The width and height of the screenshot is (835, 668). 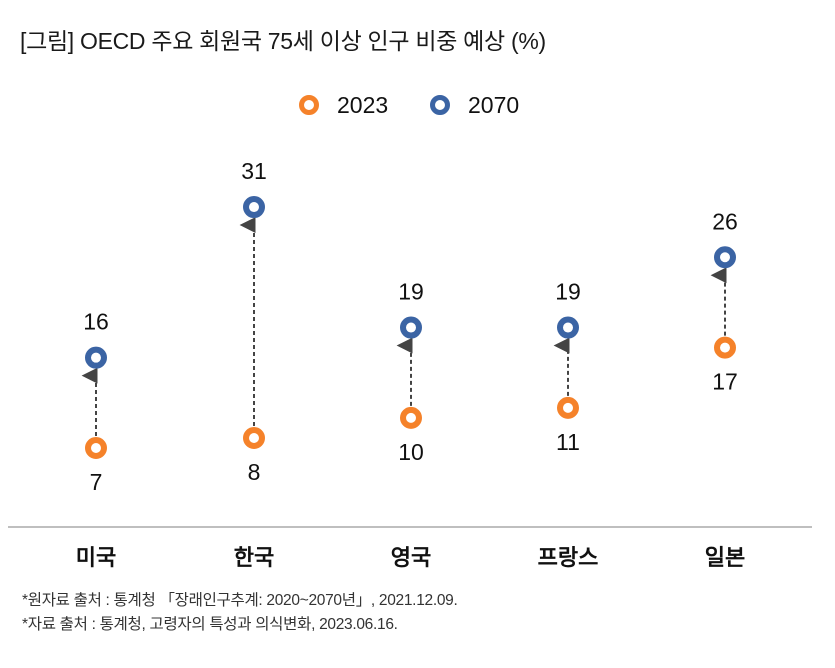 What do you see at coordinates (568, 442) in the screenshot?
I see `data-label-2023: 11` at bounding box center [568, 442].